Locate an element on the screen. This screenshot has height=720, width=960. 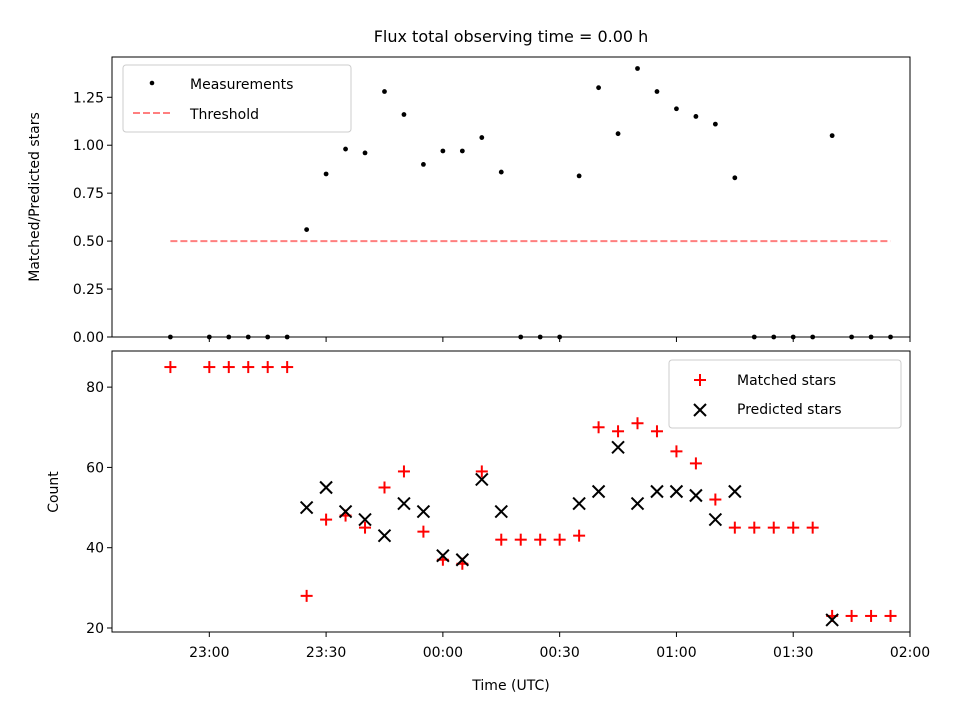
x-axis-label: Time (UTC) is located at coordinates (510, 686).